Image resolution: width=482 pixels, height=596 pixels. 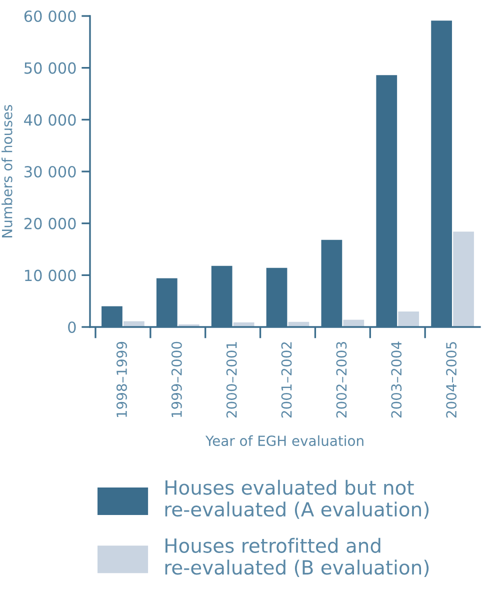 What do you see at coordinates (7, 171) in the screenshot?
I see `y-axis-title: Numbers of houses` at bounding box center [7, 171].